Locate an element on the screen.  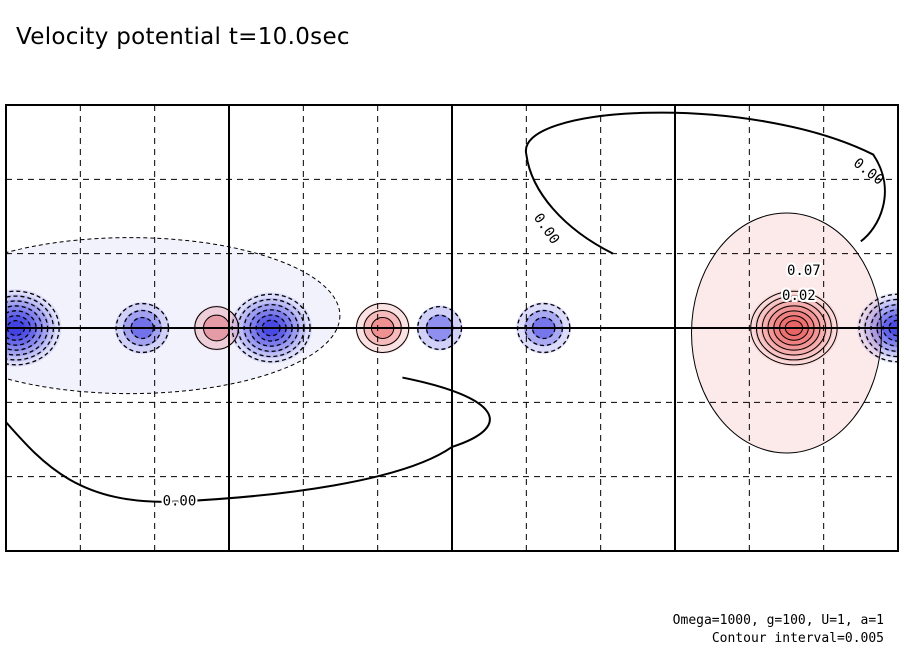
zero-contour-north is located at coordinates (705, 183).